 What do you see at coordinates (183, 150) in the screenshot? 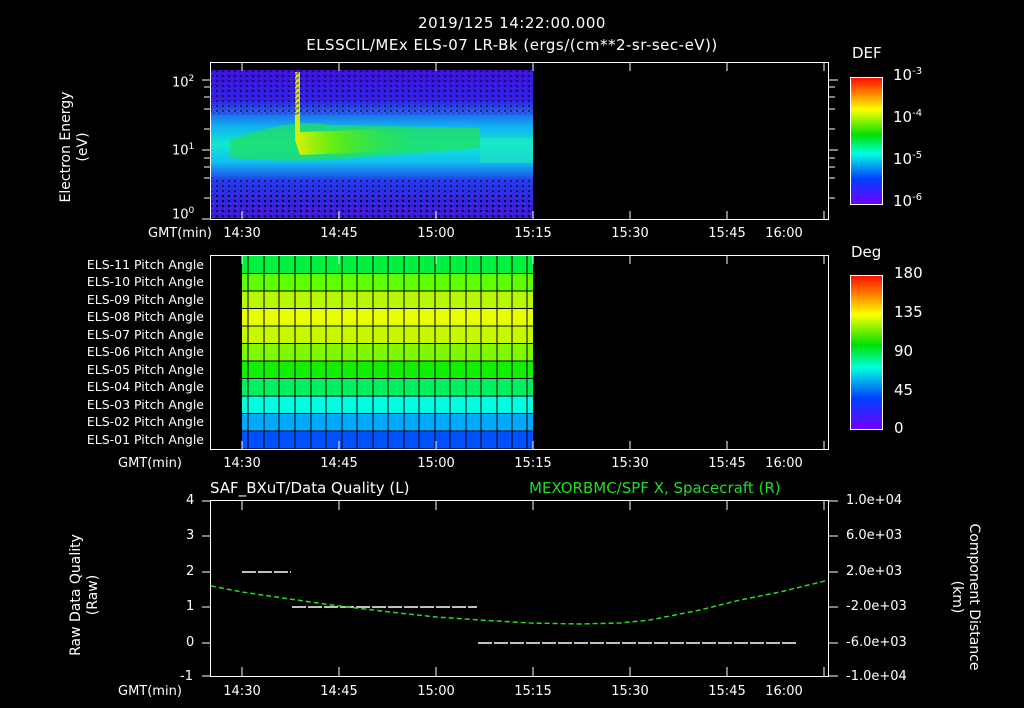
I see `ytick-10: 10¹` at bounding box center [183, 150].